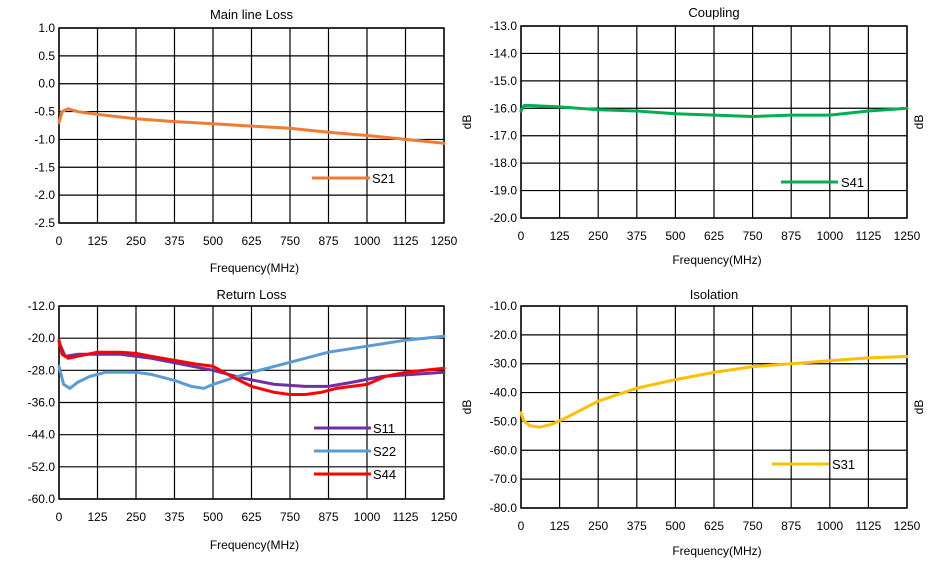 Image resolution: width=941 pixels, height=562 pixels. What do you see at coordinates (714, 294) in the screenshot?
I see `chart-title: Isolation` at bounding box center [714, 294].